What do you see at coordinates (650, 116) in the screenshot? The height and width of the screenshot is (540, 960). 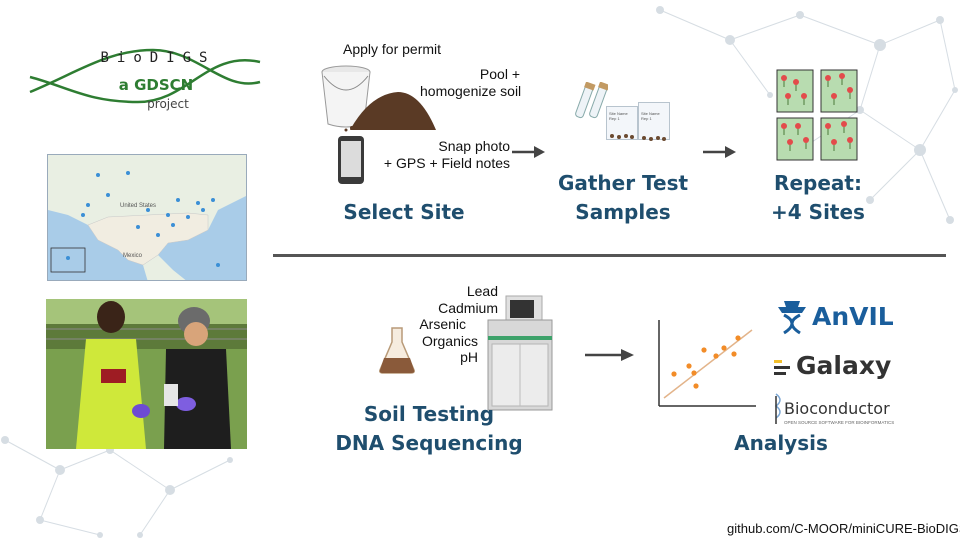 I see `sample-bag-2-label: Site Name Rep 1` at bounding box center [650, 116].